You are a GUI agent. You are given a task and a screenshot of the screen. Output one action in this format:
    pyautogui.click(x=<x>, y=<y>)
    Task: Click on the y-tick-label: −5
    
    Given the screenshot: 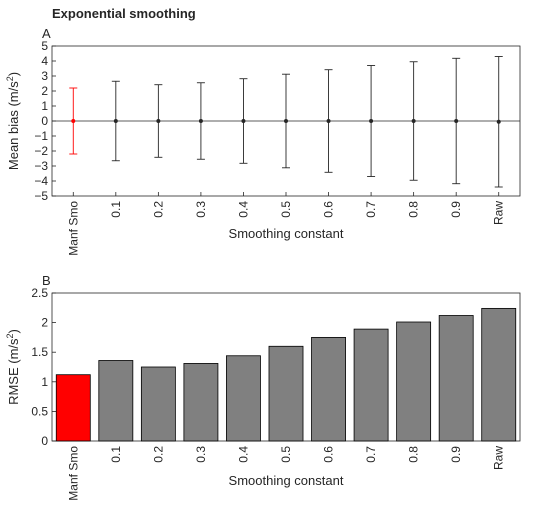 What is the action you would take?
    pyautogui.click(x=41, y=196)
    